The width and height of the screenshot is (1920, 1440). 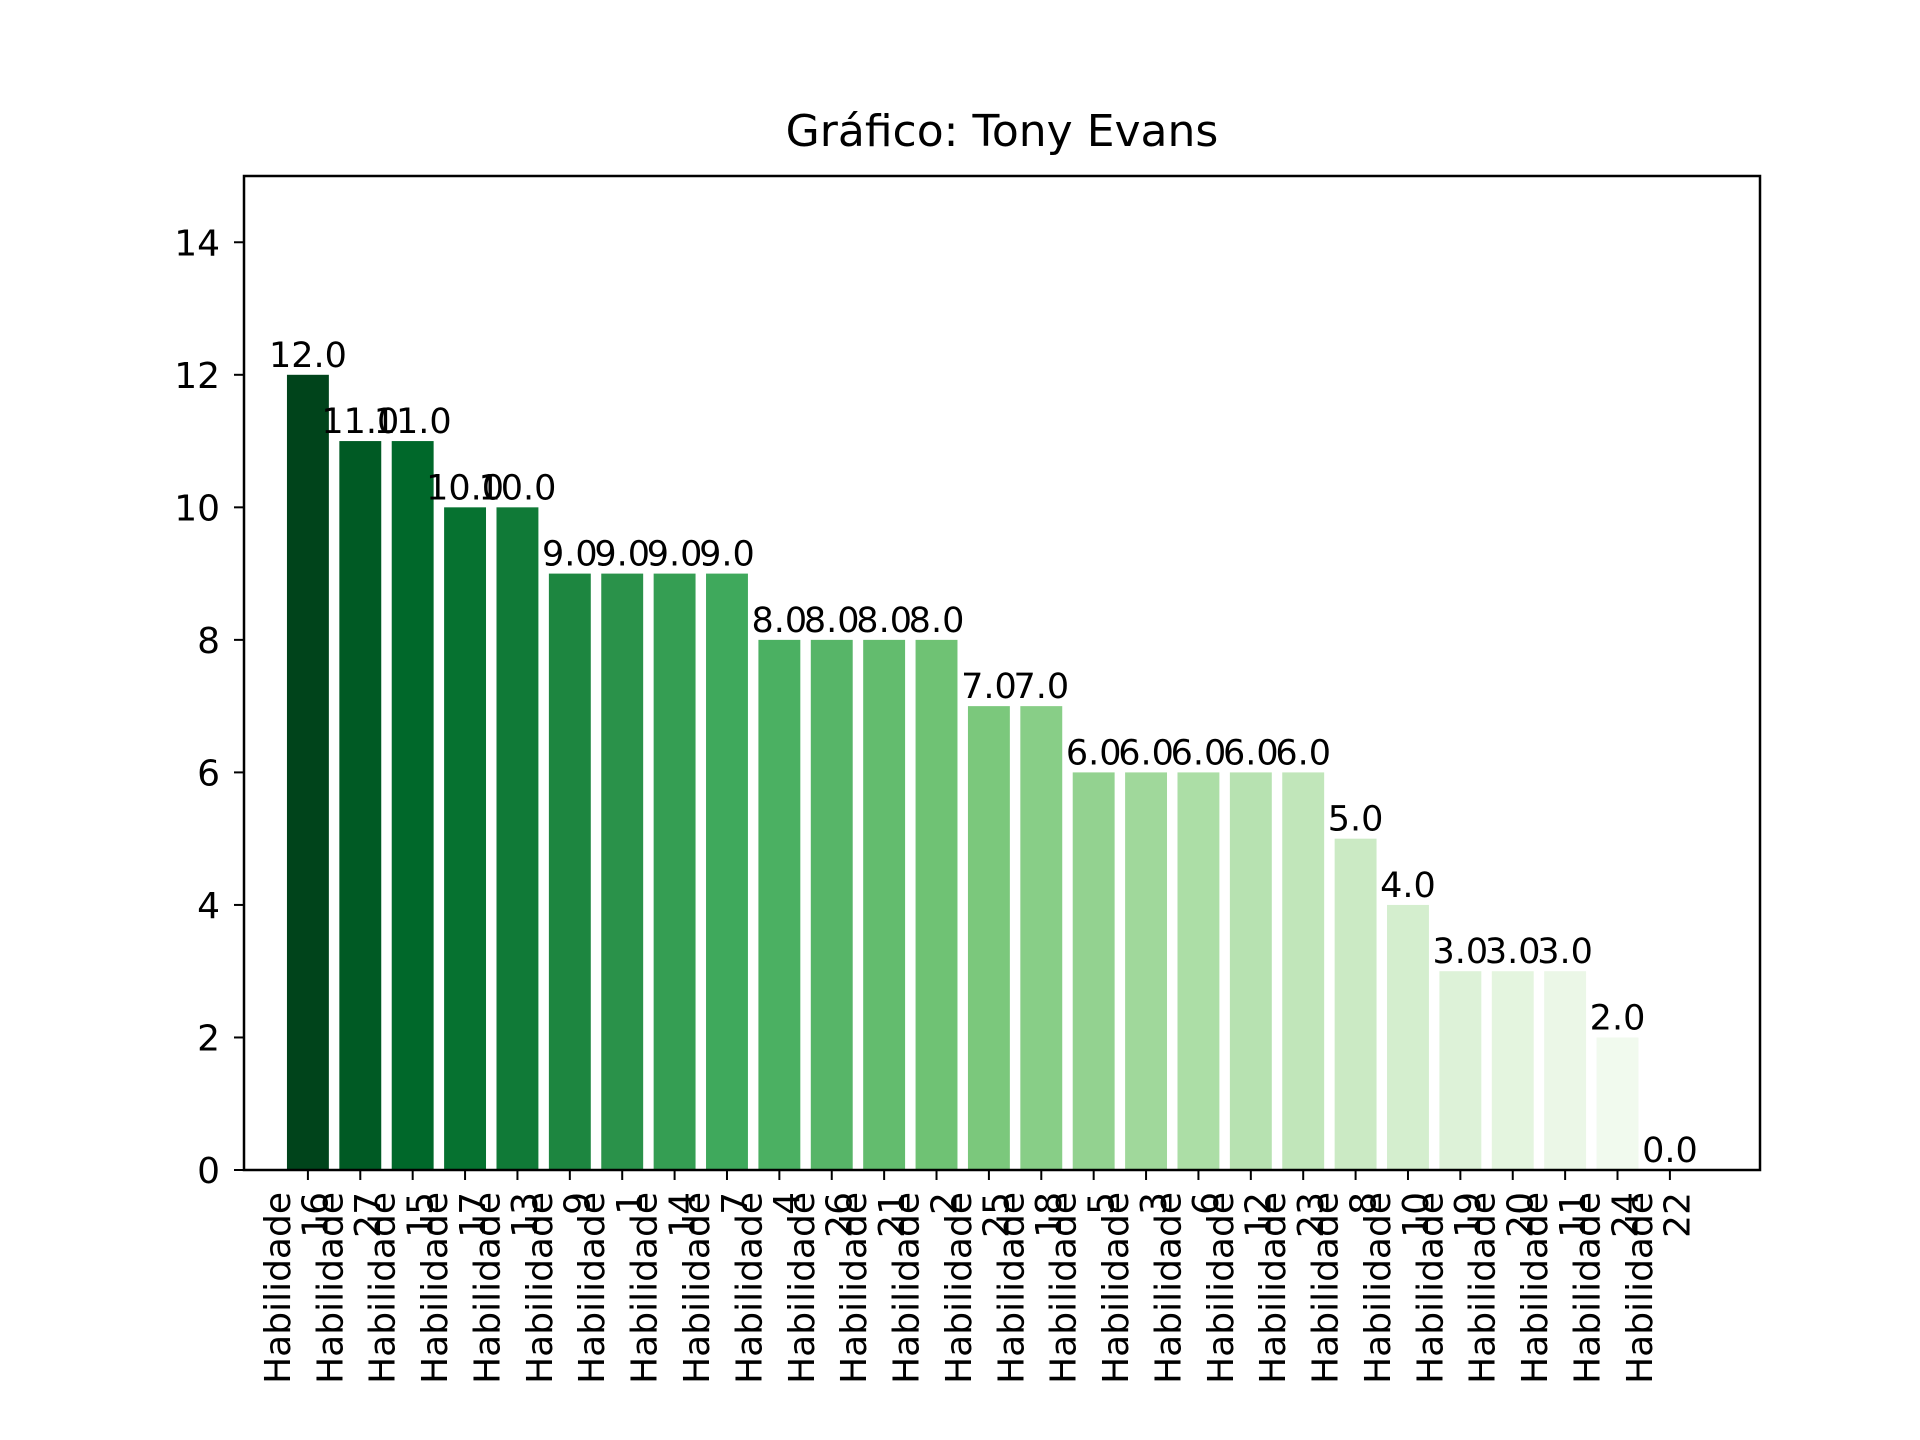 What do you see at coordinates (1607, 1288) in the screenshot?
I see `x-tick-label: Habilidade24` at bounding box center [1607, 1288].